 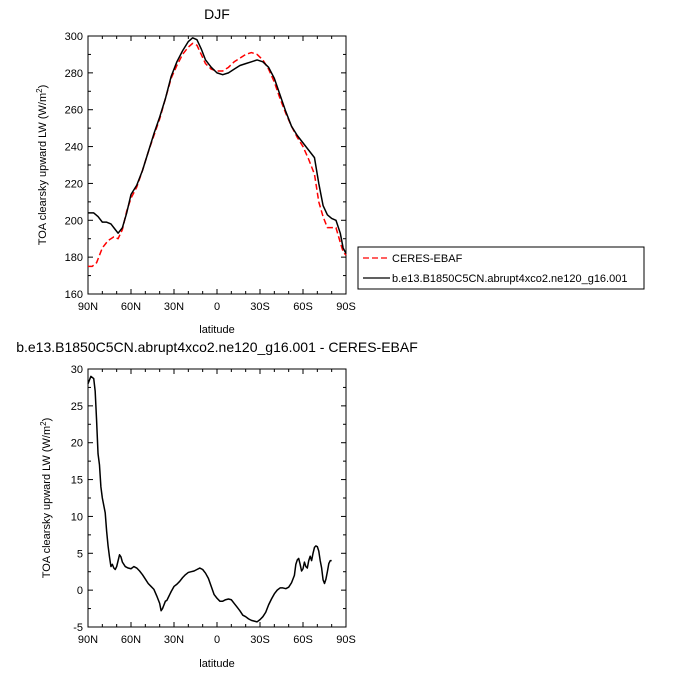 I want to click on y-tick-label: 20, so click(x=77, y=444).